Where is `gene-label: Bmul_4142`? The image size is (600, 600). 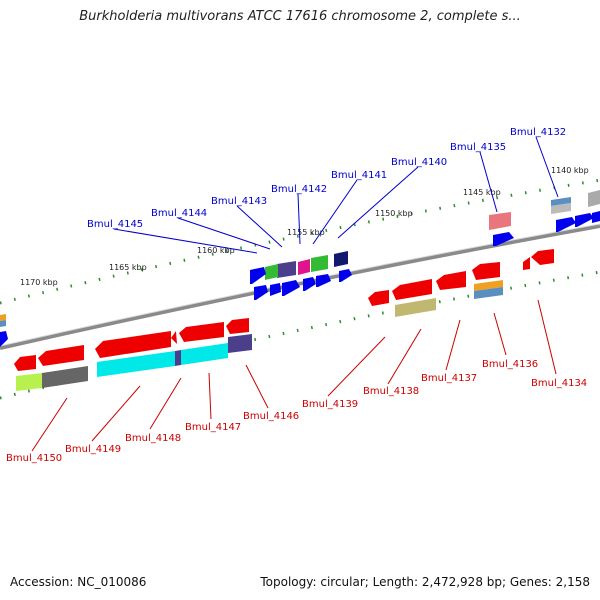 gene-label: Bmul_4142 is located at coordinates (299, 189).